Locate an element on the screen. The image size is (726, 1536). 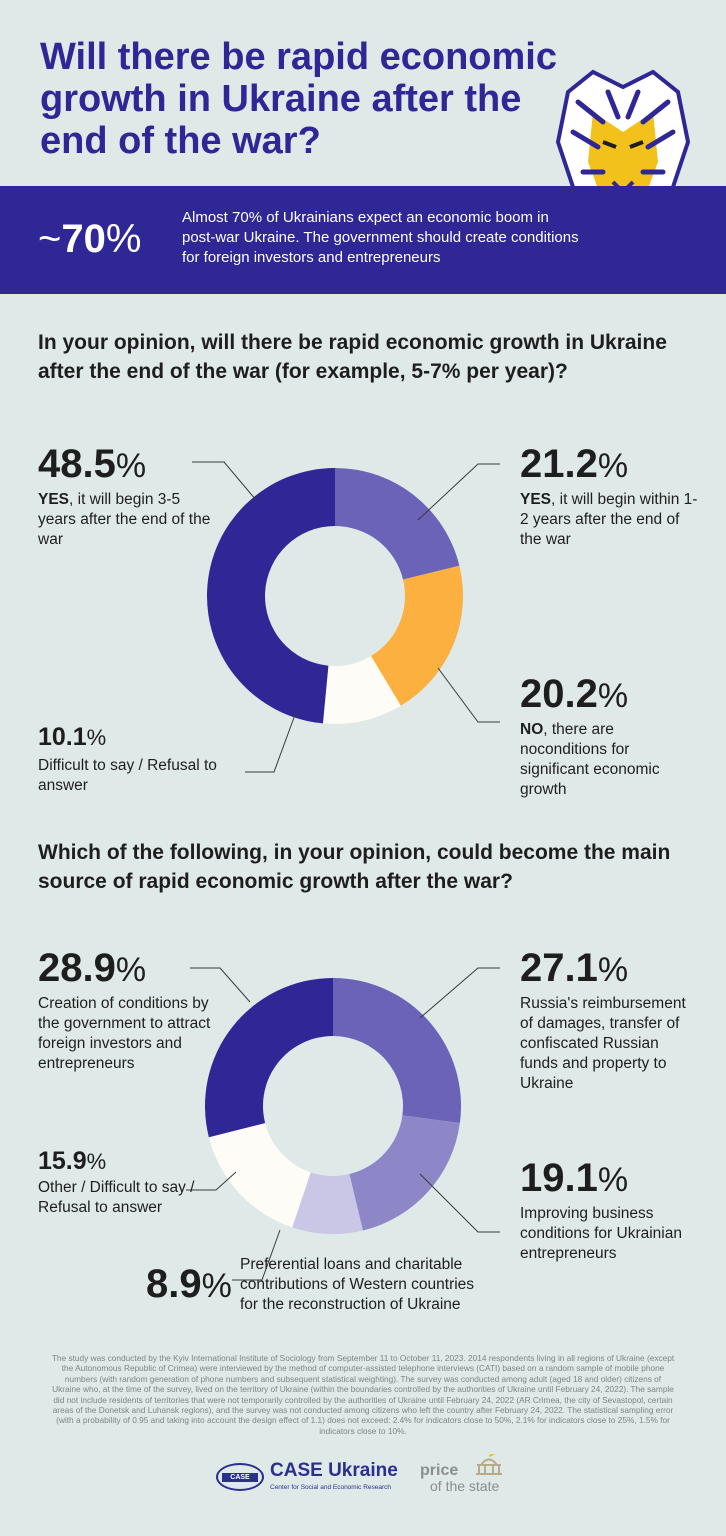
price-logo-line1: price is located at coordinates (439, 1470).